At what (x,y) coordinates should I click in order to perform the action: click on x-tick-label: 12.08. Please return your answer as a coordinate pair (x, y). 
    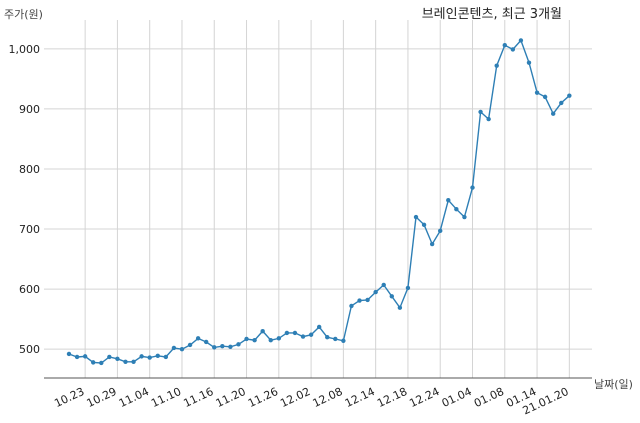
    Looking at the image, I should click on (328, 397).